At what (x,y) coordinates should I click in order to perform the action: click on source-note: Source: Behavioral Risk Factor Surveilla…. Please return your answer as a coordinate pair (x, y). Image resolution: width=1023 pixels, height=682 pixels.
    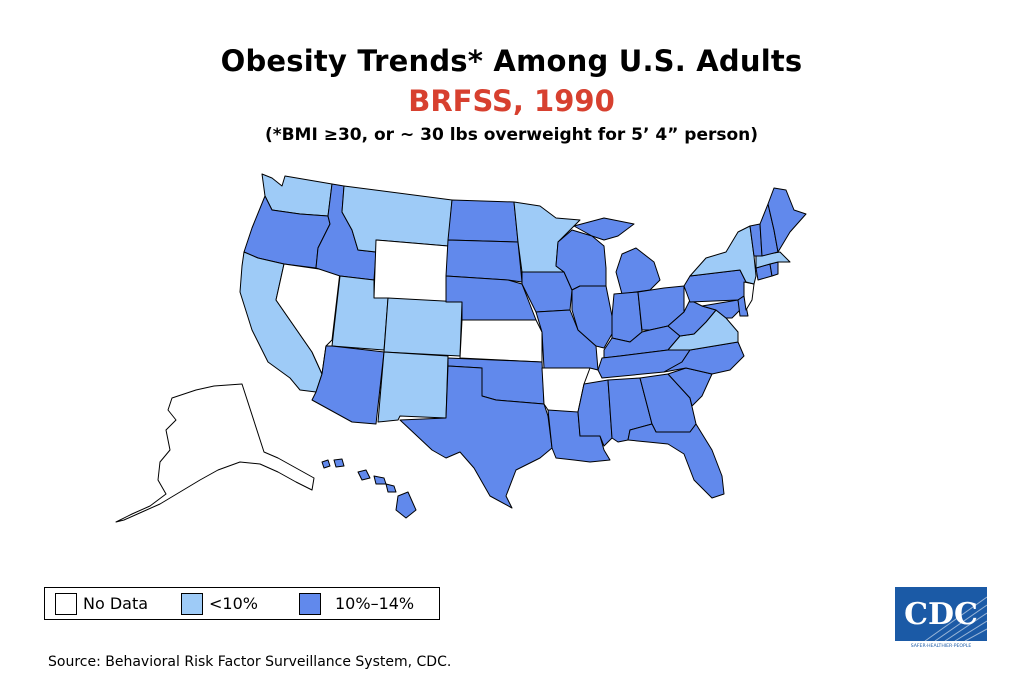
    Looking at the image, I should click on (250, 662).